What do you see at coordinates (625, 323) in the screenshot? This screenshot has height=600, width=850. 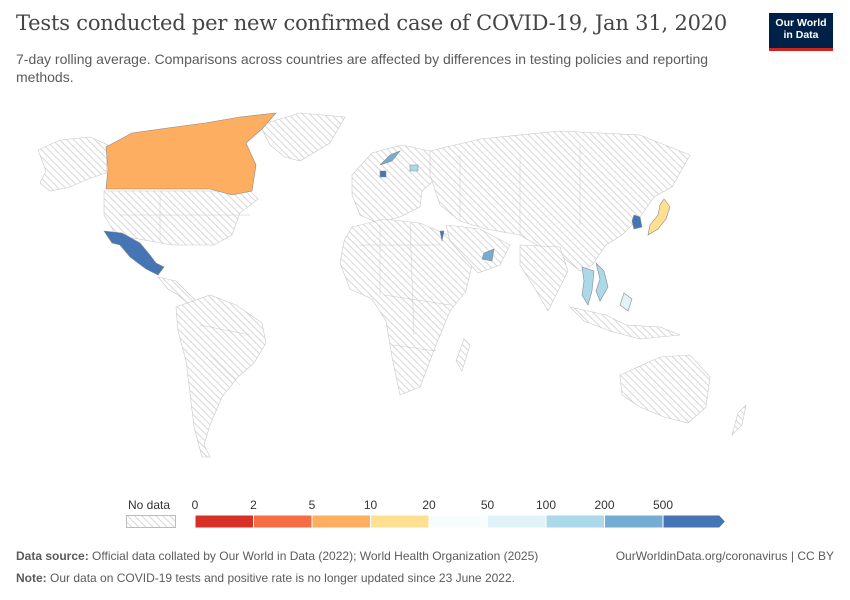 I see `indonesia-shape` at bounding box center [625, 323].